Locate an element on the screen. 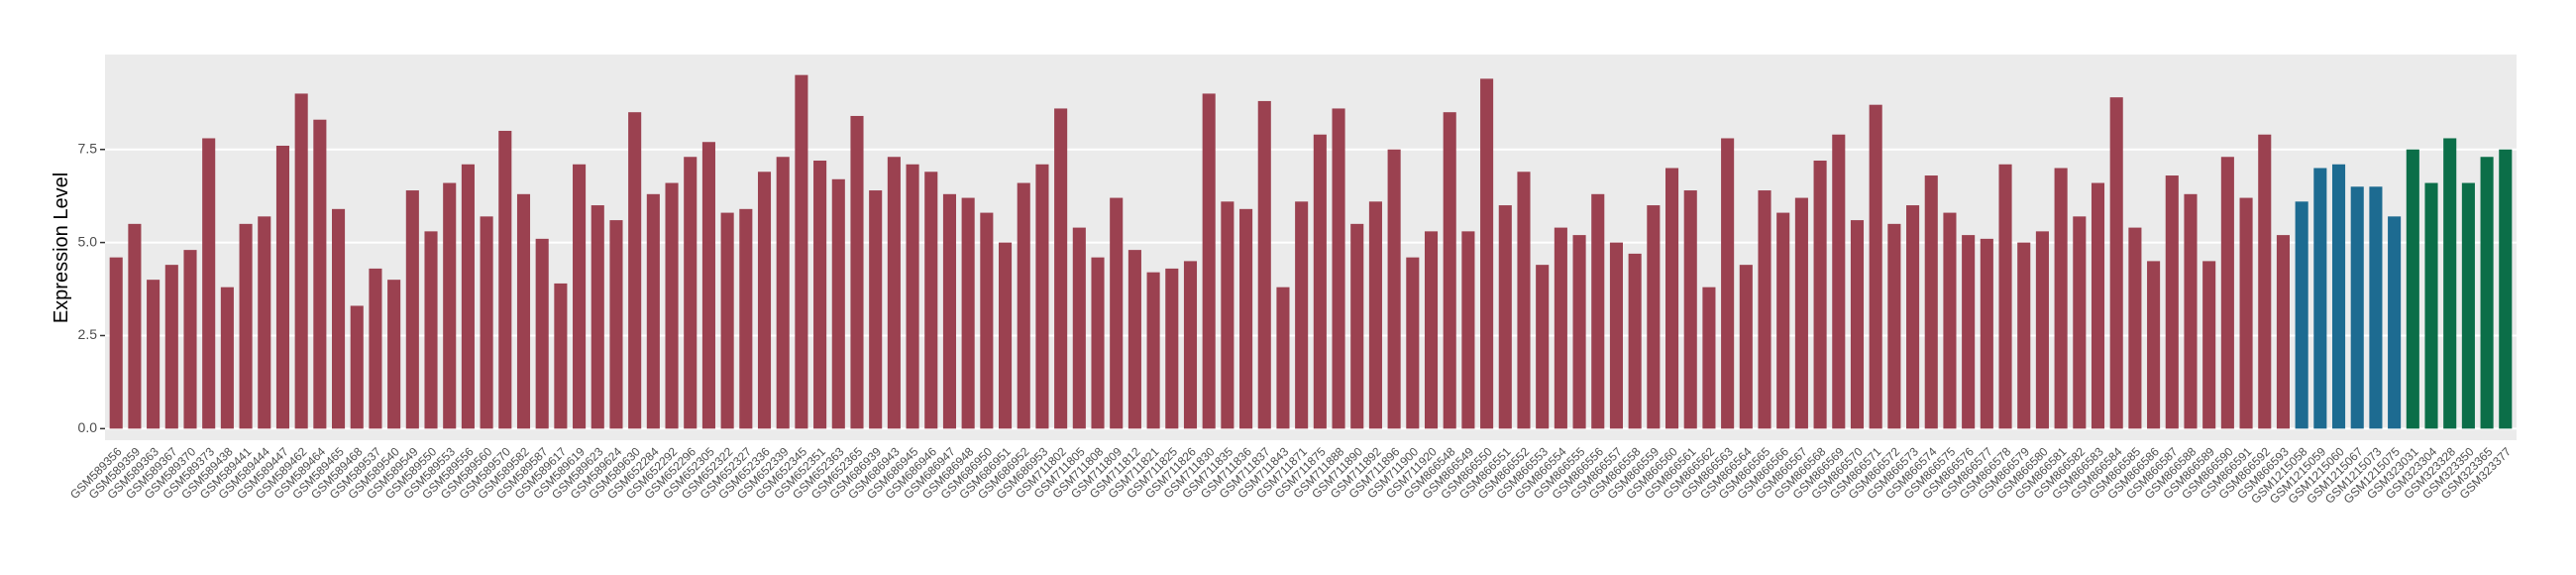 This screenshot has width=2576, height=575. y-tick-label: 0.0 is located at coordinates (88, 427).